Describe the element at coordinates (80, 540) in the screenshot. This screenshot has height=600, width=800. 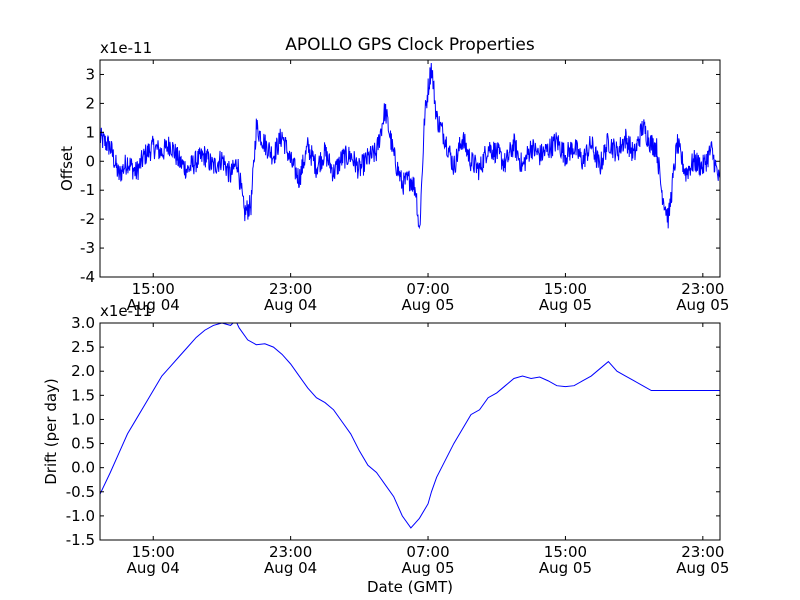
I see `y-tick-label: -1.5` at that location.